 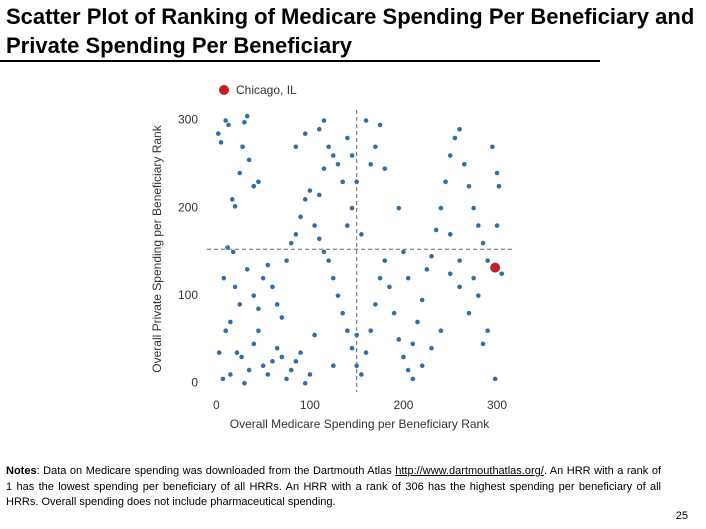 What do you see at coordinates (495, 267) in the screenshot?
I see `highlight-point` at bounding box center [495, 267].